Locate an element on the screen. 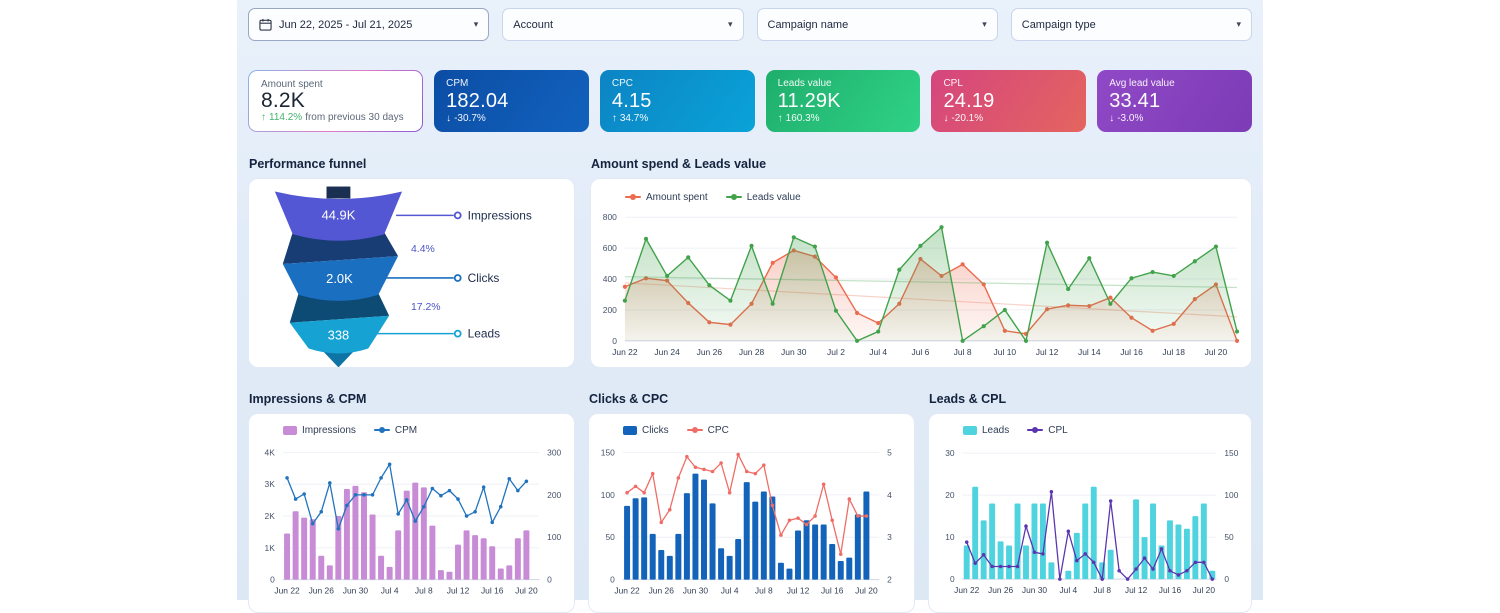 This screenshot has height=613, width=1500. kpi-value: 24.19 is located at coordinates (969, 101).